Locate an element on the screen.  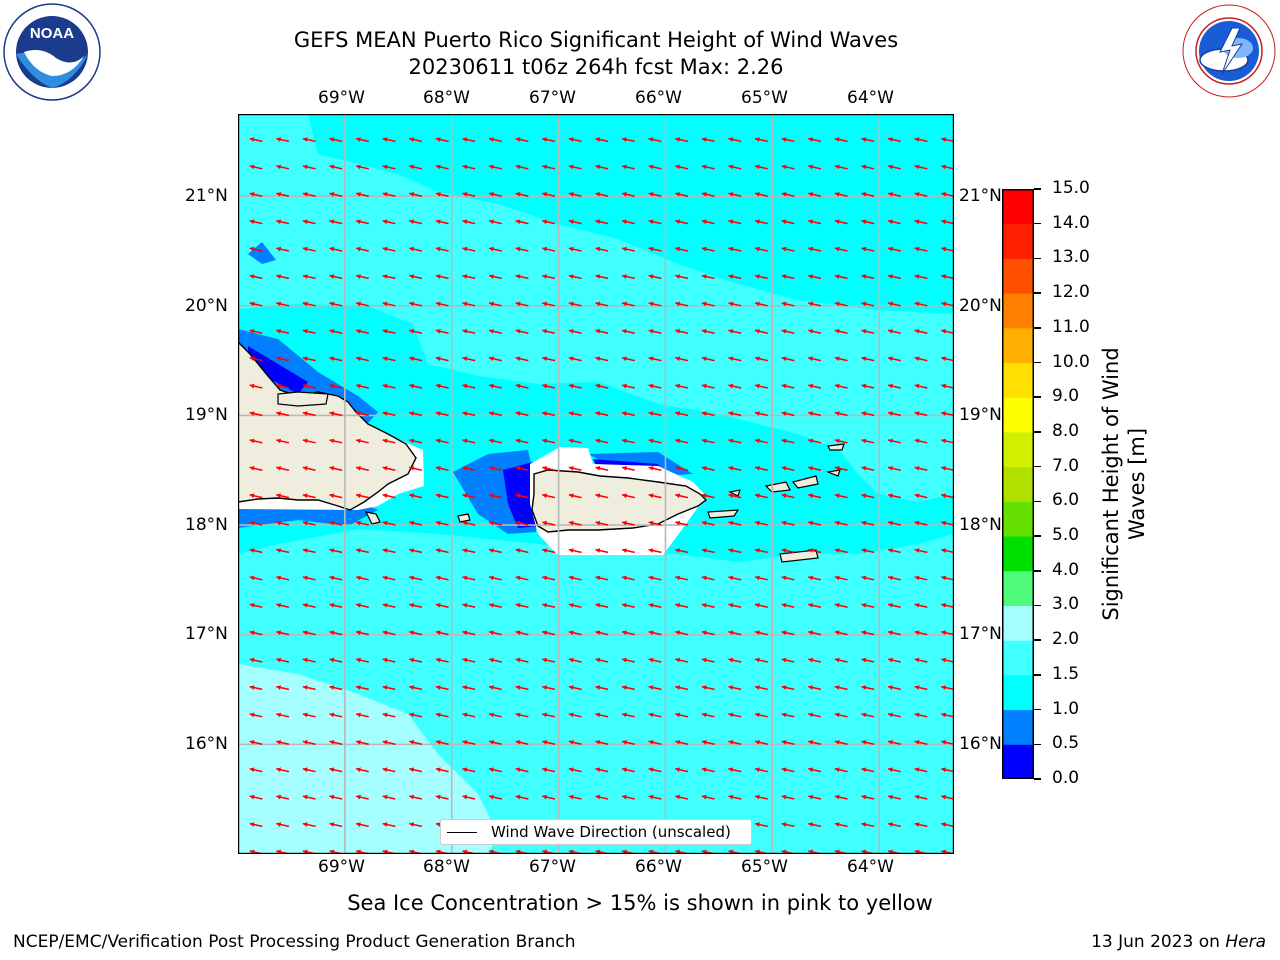
puerto-rico-land is located at coordinates (619, 501).